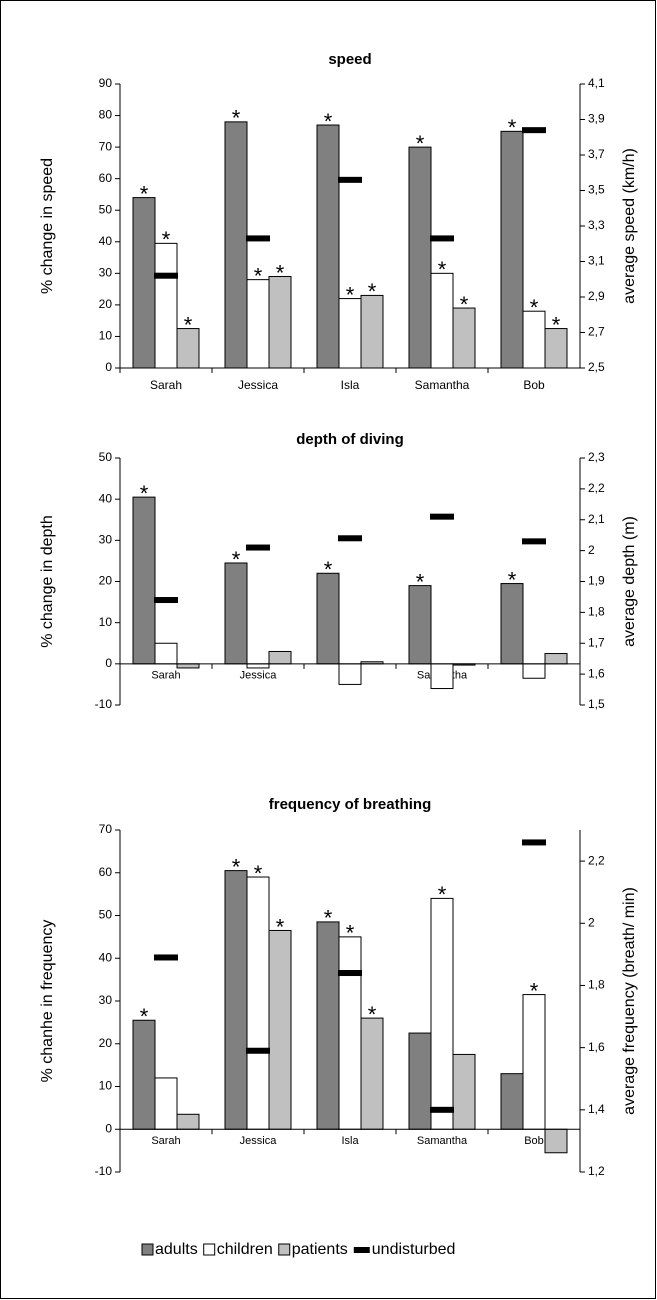 This screenshot has height=1300, width=657. Describe the element at coordinates (596, 367) in the screenshot. I see `y2-tick-label: 2,5` at that location.